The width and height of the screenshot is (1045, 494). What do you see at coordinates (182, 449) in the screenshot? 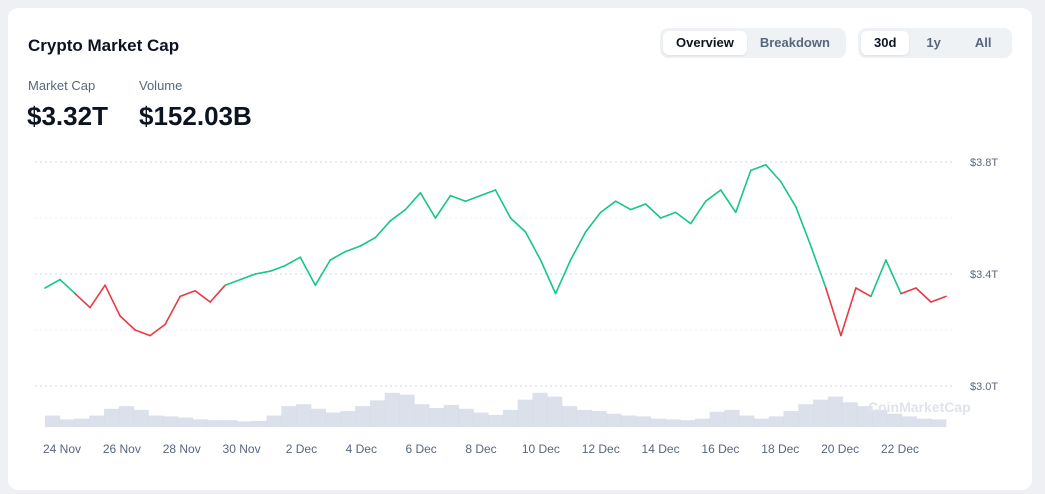
I see `x-tick-label: 28 Nov` at bounding box center [182, 449].